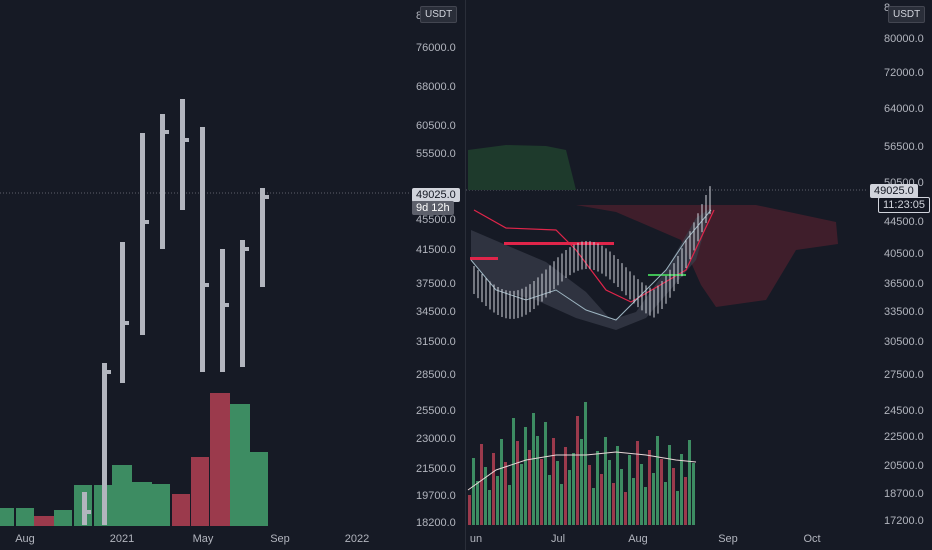 The height and width of the screenshot is (550, 932). I want to click on price-axis-label: 18700.0, so click(904, 494).